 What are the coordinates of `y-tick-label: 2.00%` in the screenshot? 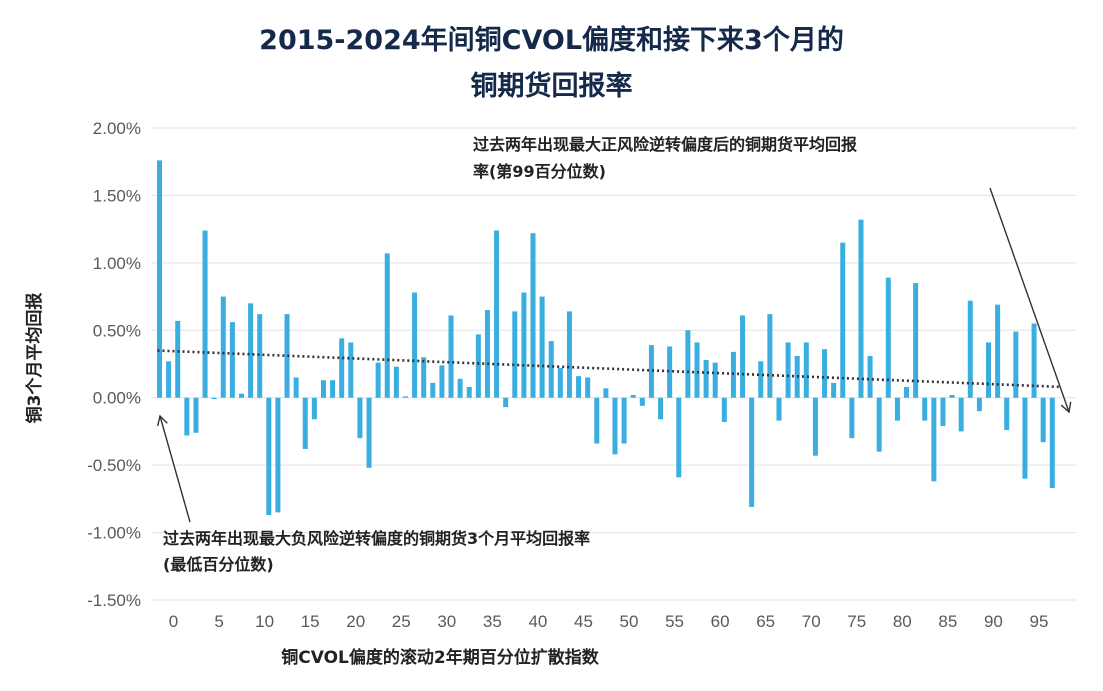 It's located at (117, 128).